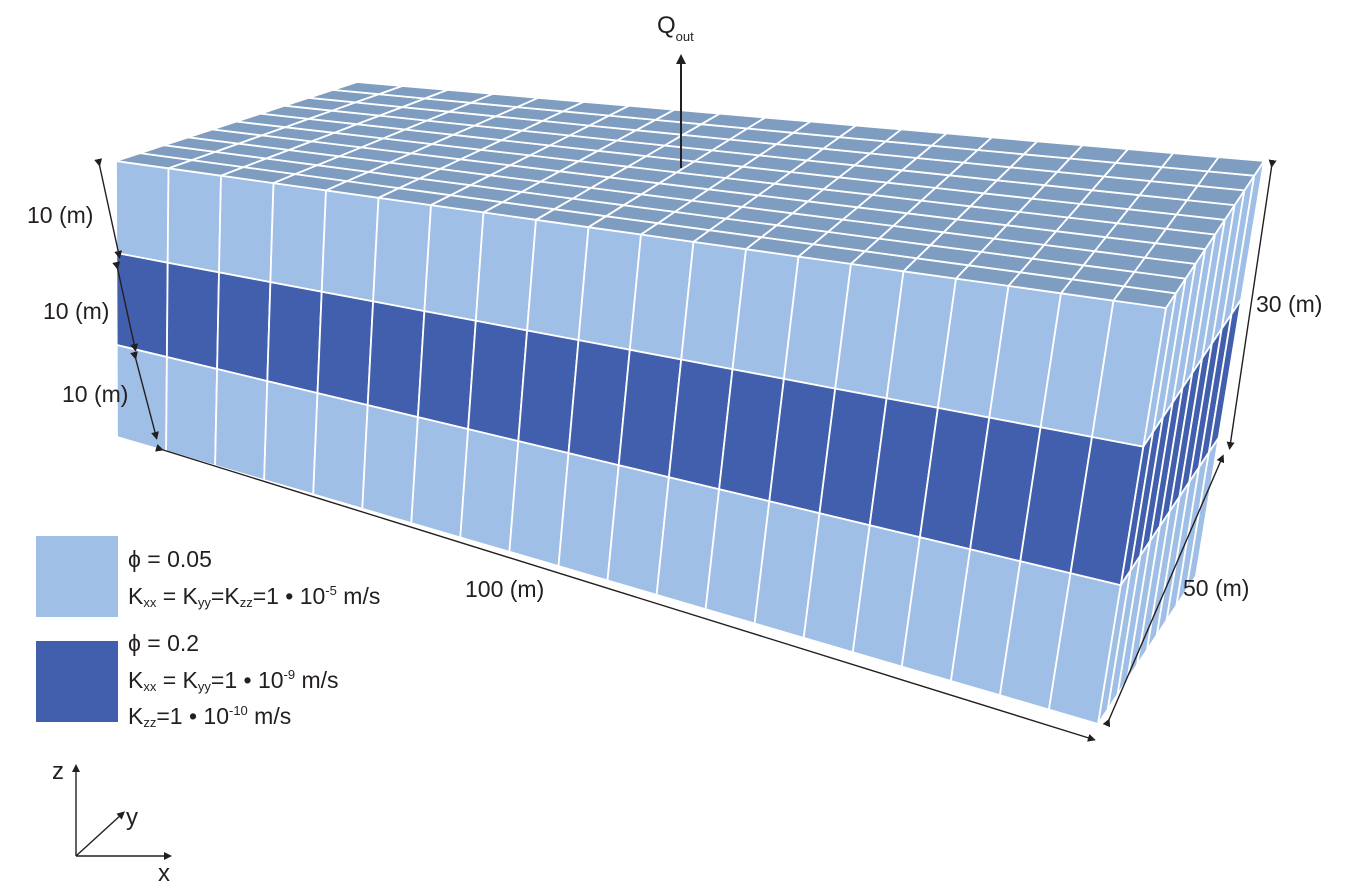 The image size is (1346, 896). I want to click on legend-dark-kv: Kzz=1 • 10-10 m/s, so click(210, 716).